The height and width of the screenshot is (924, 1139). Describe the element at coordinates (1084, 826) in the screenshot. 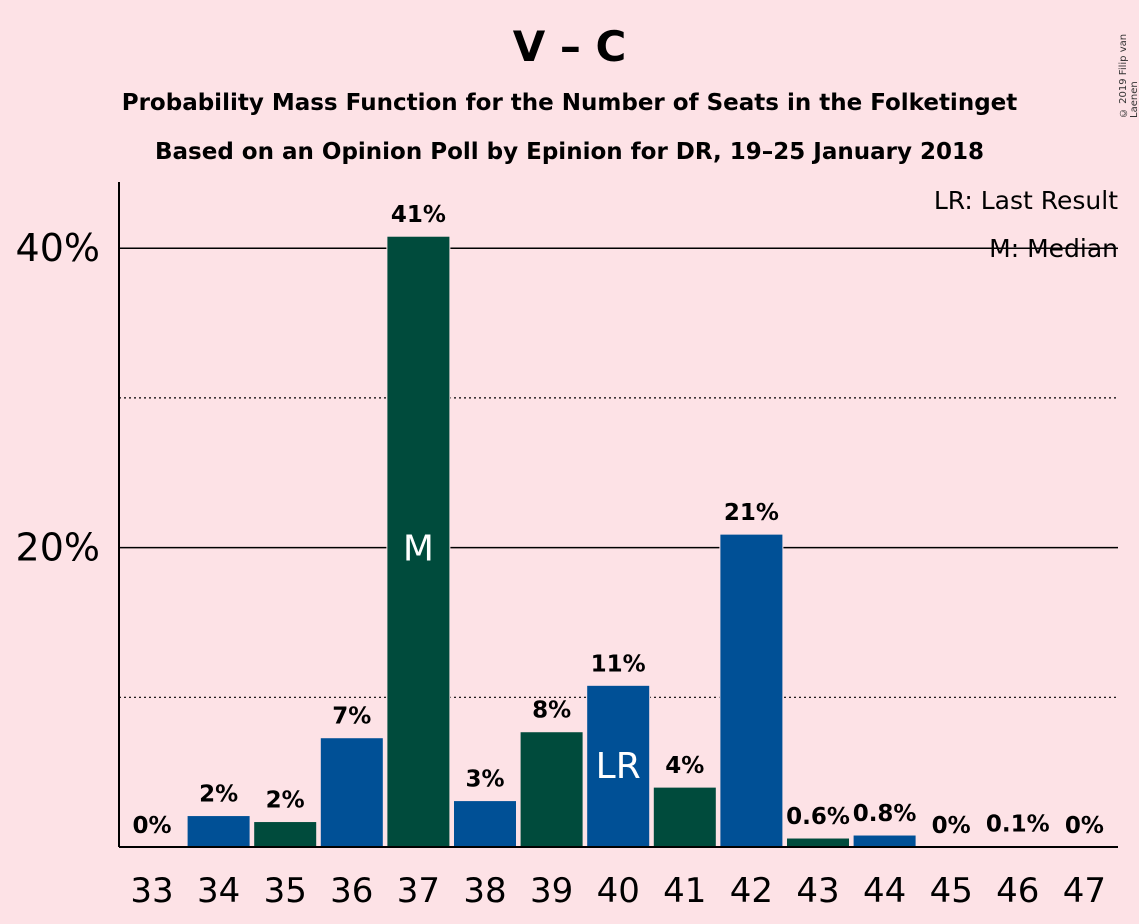

I see `data-label-47: 0%` at that location.